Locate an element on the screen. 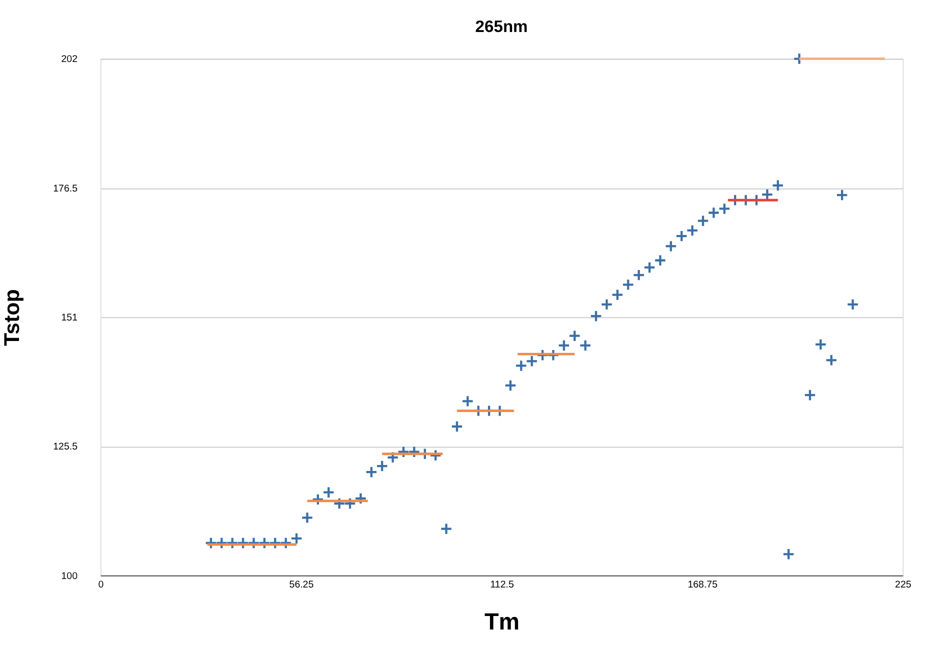 The image size is (929, 654). y-axis-title: Tstop is located at coordinates (12, 317).